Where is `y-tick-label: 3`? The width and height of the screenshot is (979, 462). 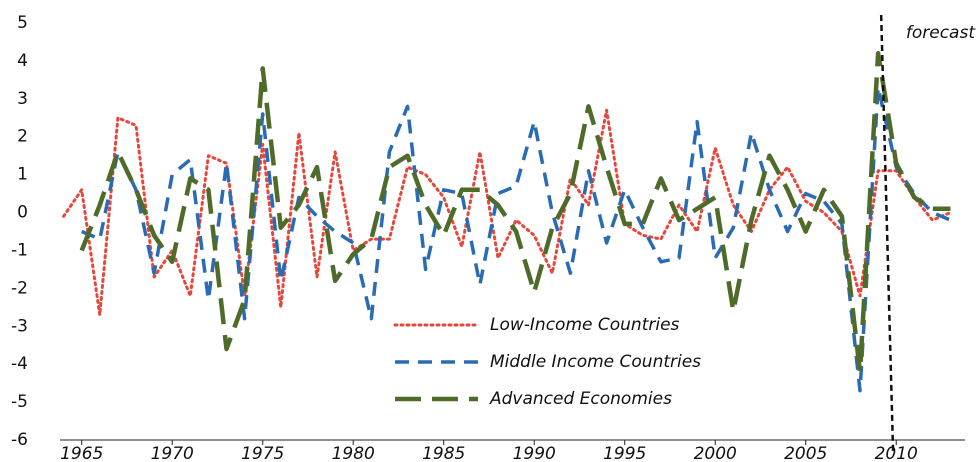 y-tick-label: 3 is located at coordinates (22, 99).